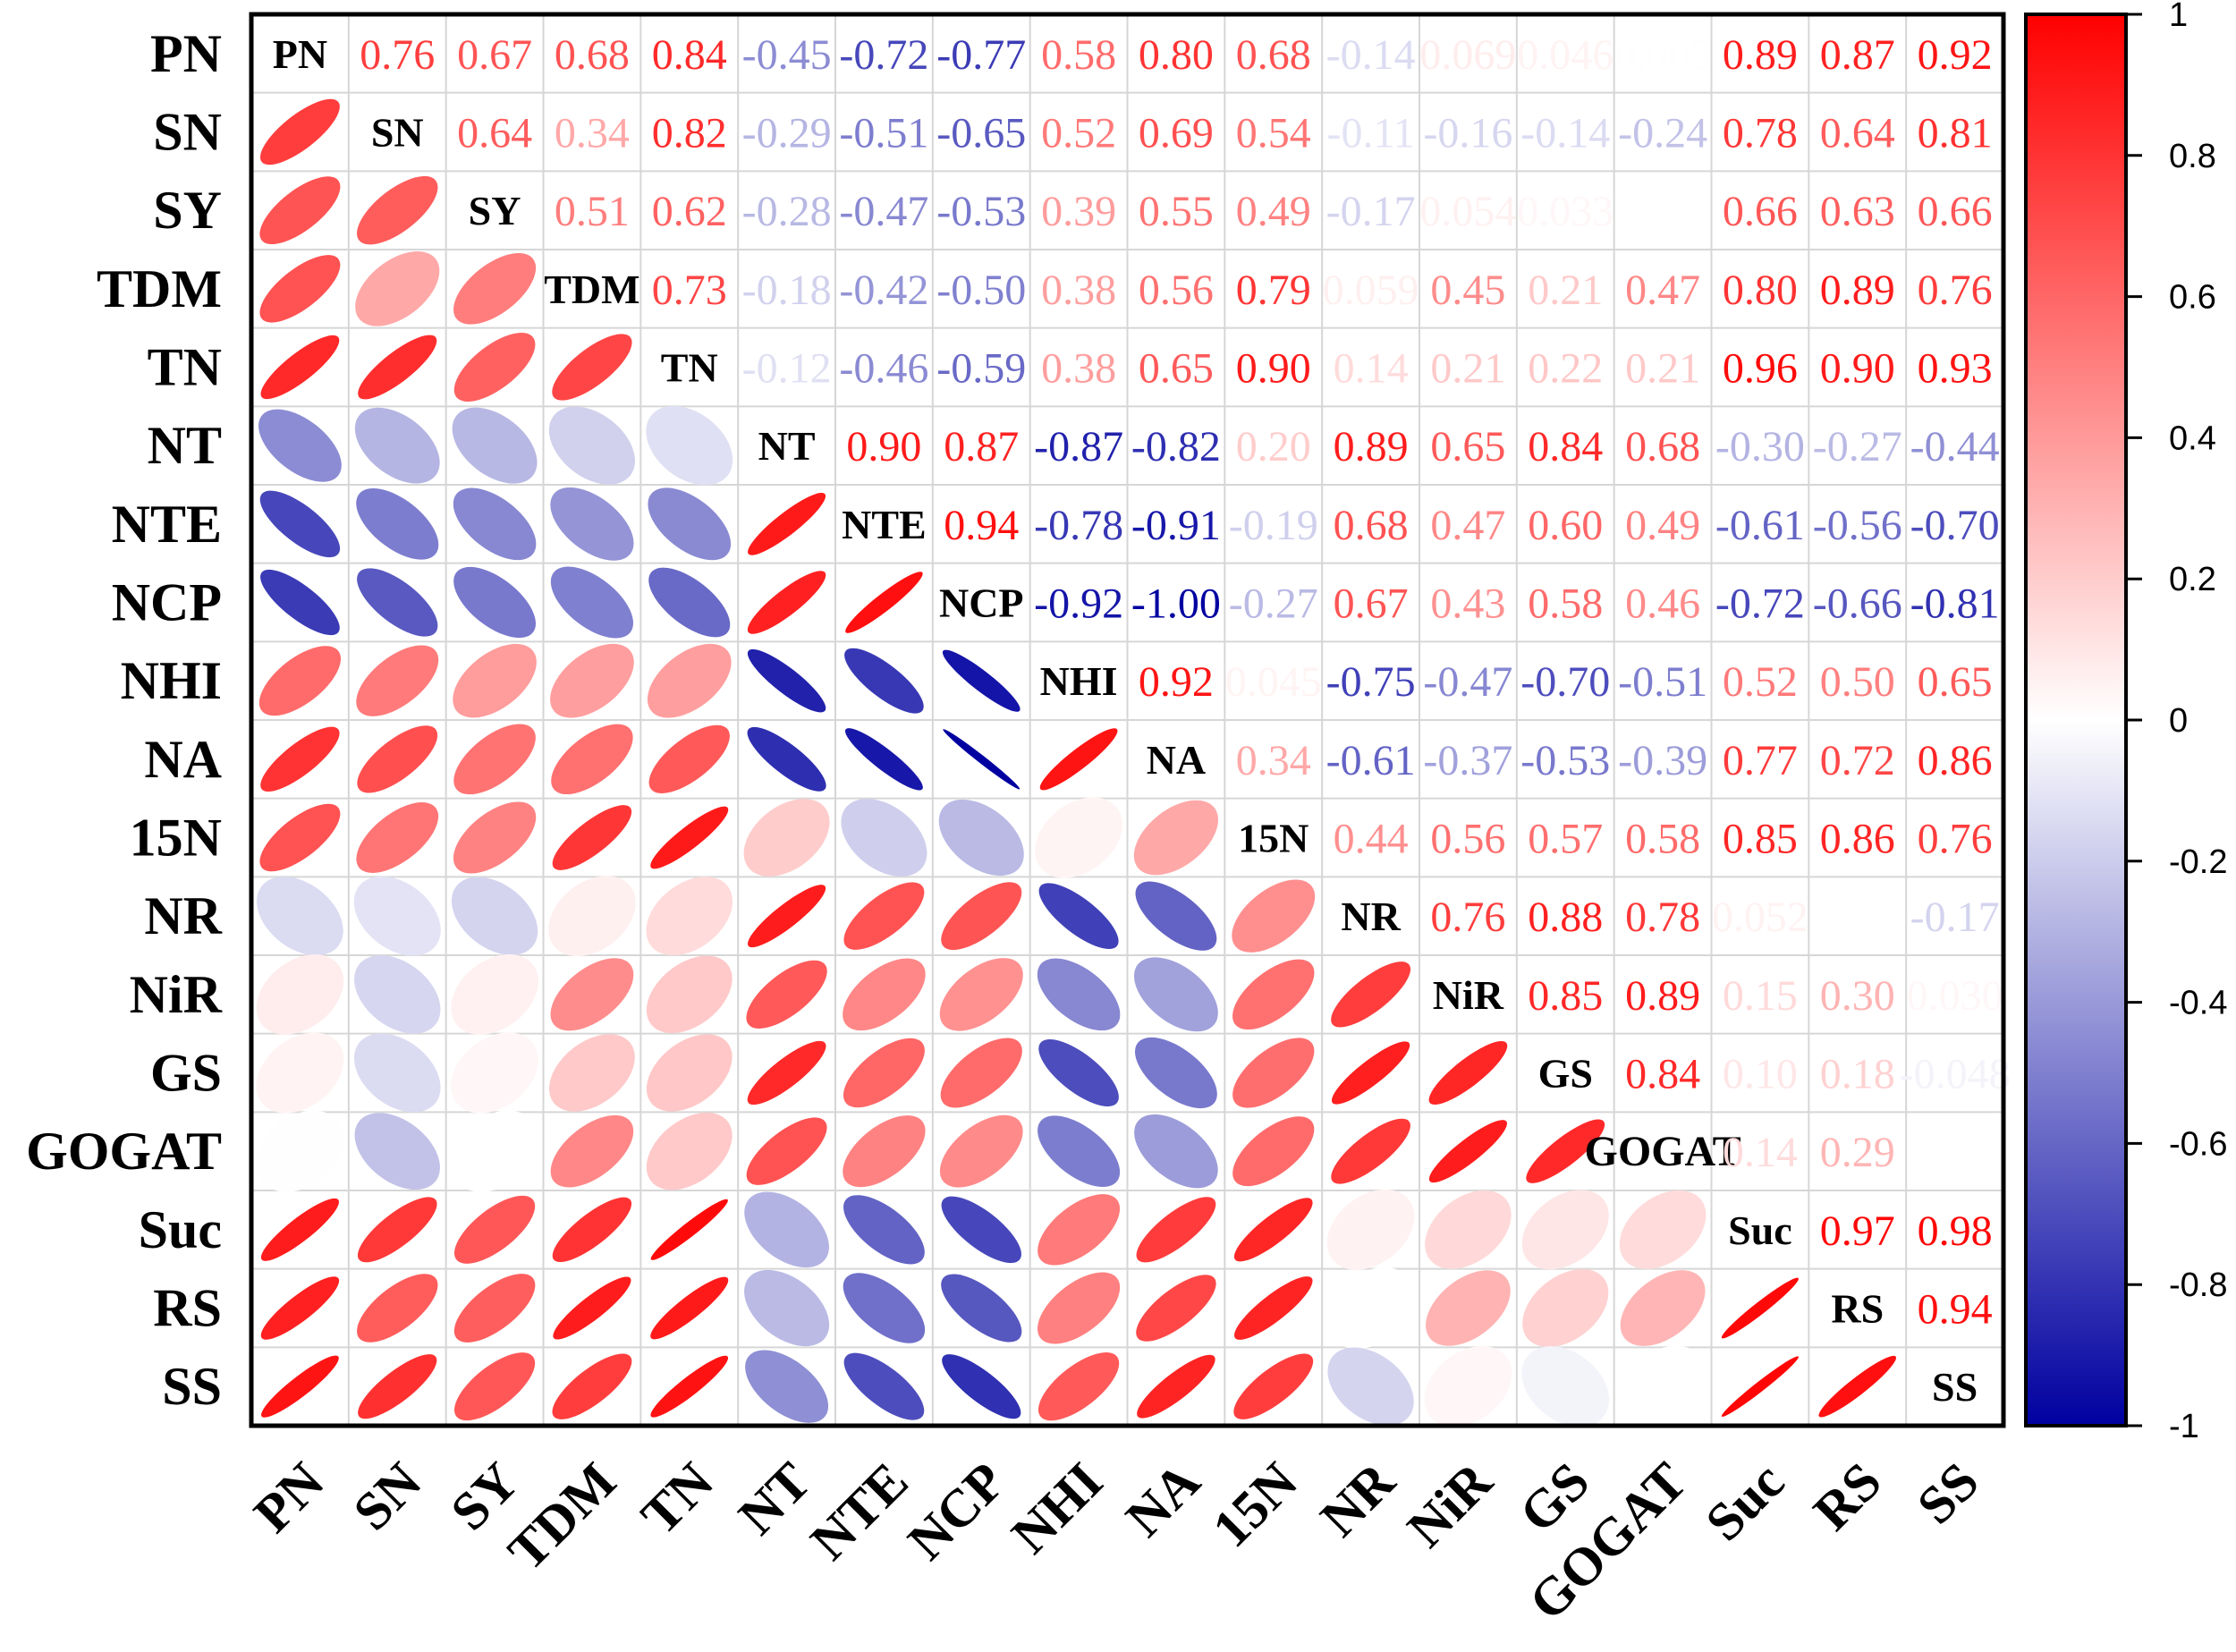 This screenshot has width=2236, height=1652. I want to click on coefficient-label: 0.49, so click(1274, 211).